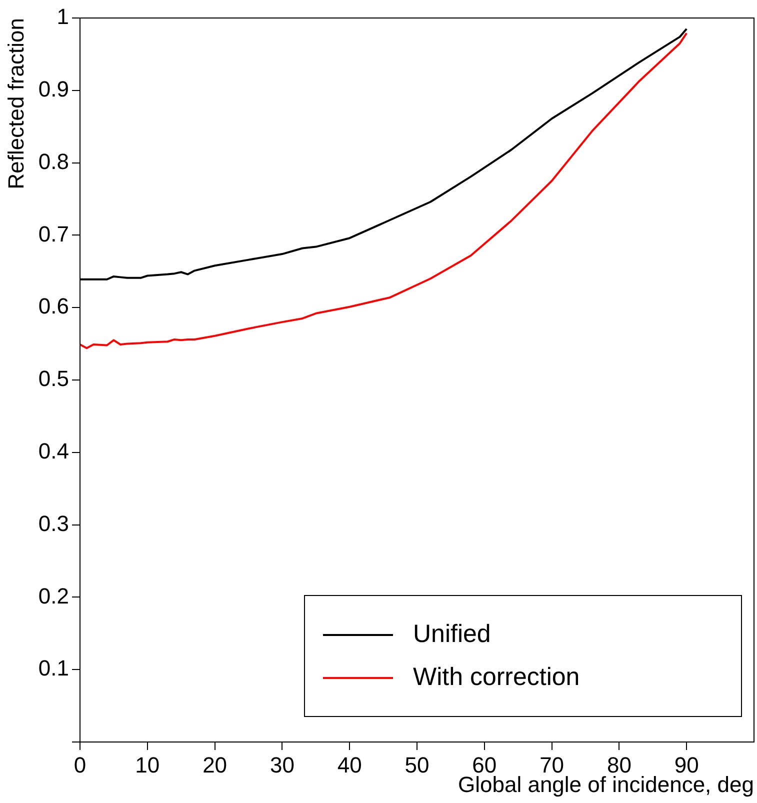  What do you see at coordinates (15, 104) in the screenshot?
I see `y-axis-title: Reflected fraction` at bounding box center [15, 104].